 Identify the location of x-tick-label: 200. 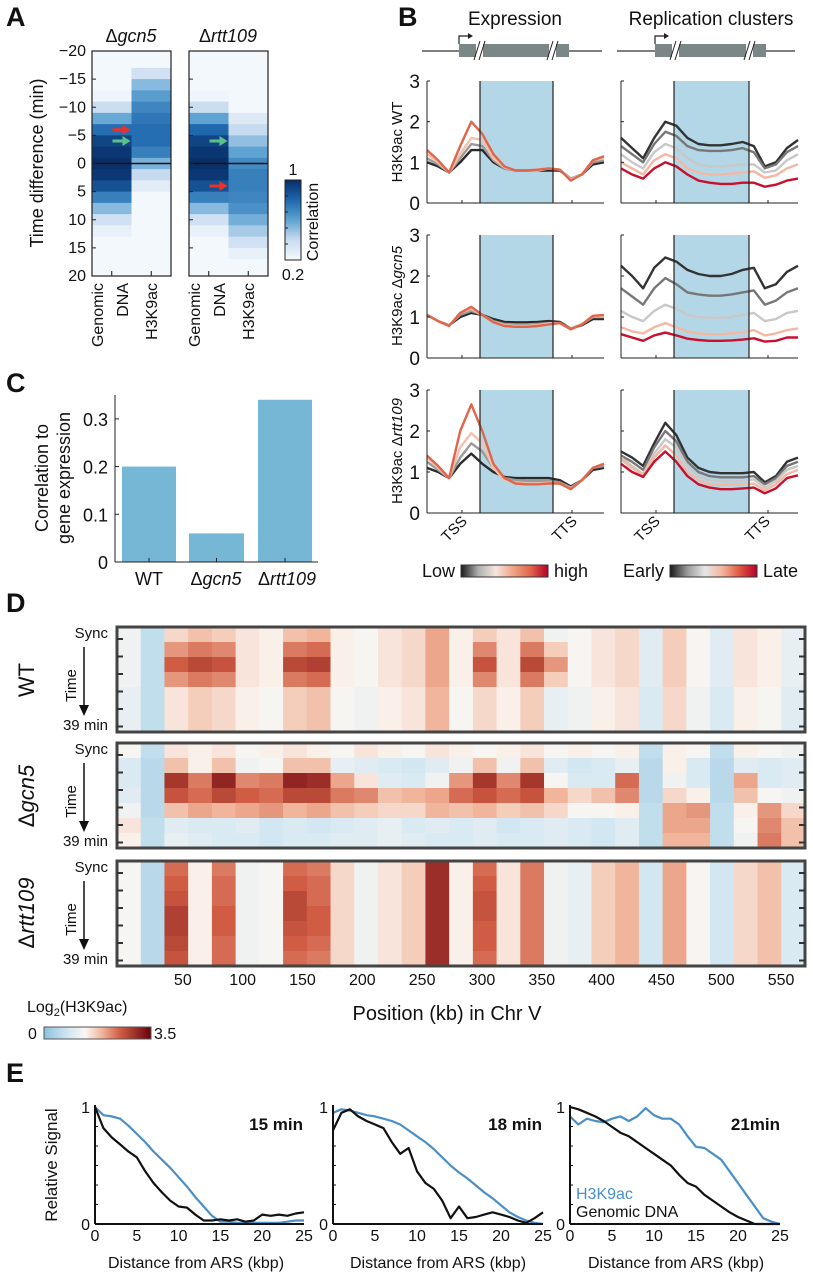
(362, 980).